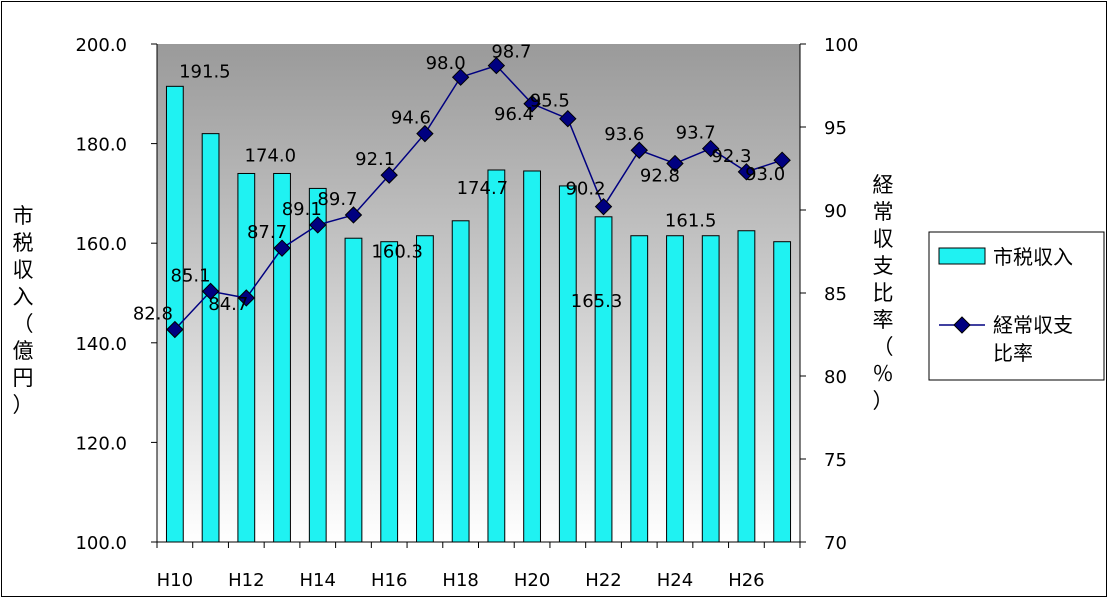 This screenshot has height=599, width=1110. I want to click on marker-H26, so click(746, 172).